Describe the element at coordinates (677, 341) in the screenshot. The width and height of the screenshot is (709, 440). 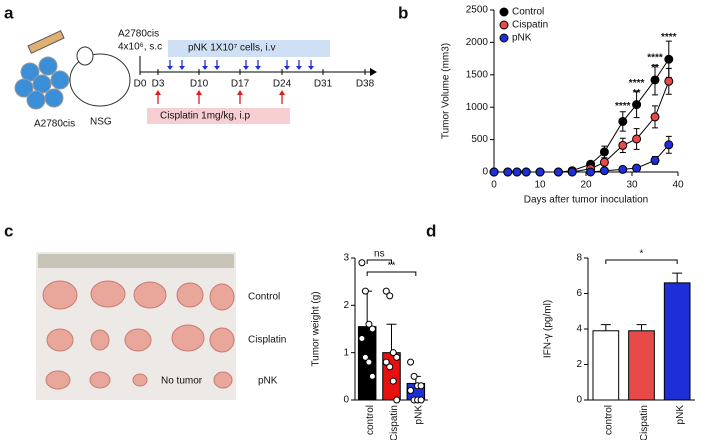
I see `bar` at that location.